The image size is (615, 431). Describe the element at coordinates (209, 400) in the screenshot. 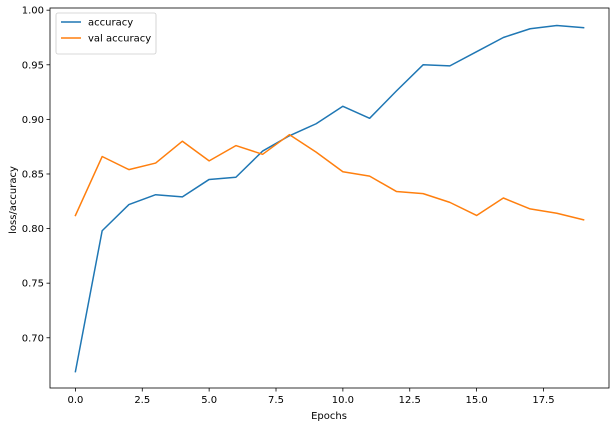

I see `x-tick-label: 5.0` at that location.